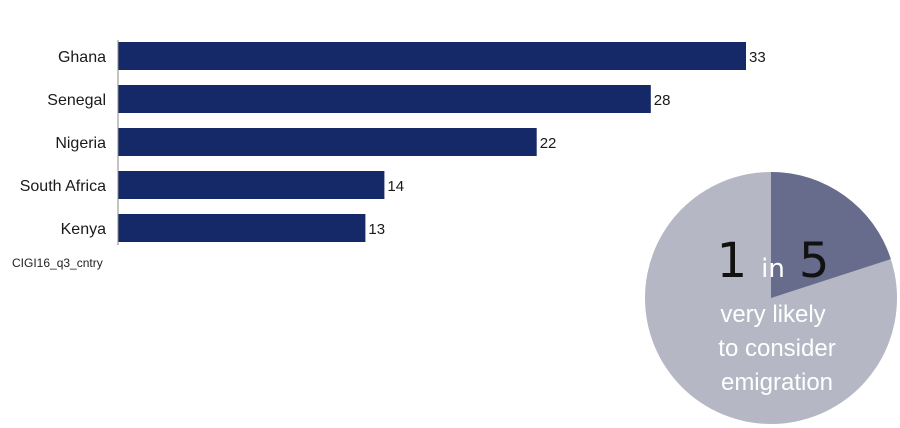 The image size is (900, 428). Describe the element at coordinates (82, 57) in the screenshot. I see `category-label-ghana: Ghana` at that location.